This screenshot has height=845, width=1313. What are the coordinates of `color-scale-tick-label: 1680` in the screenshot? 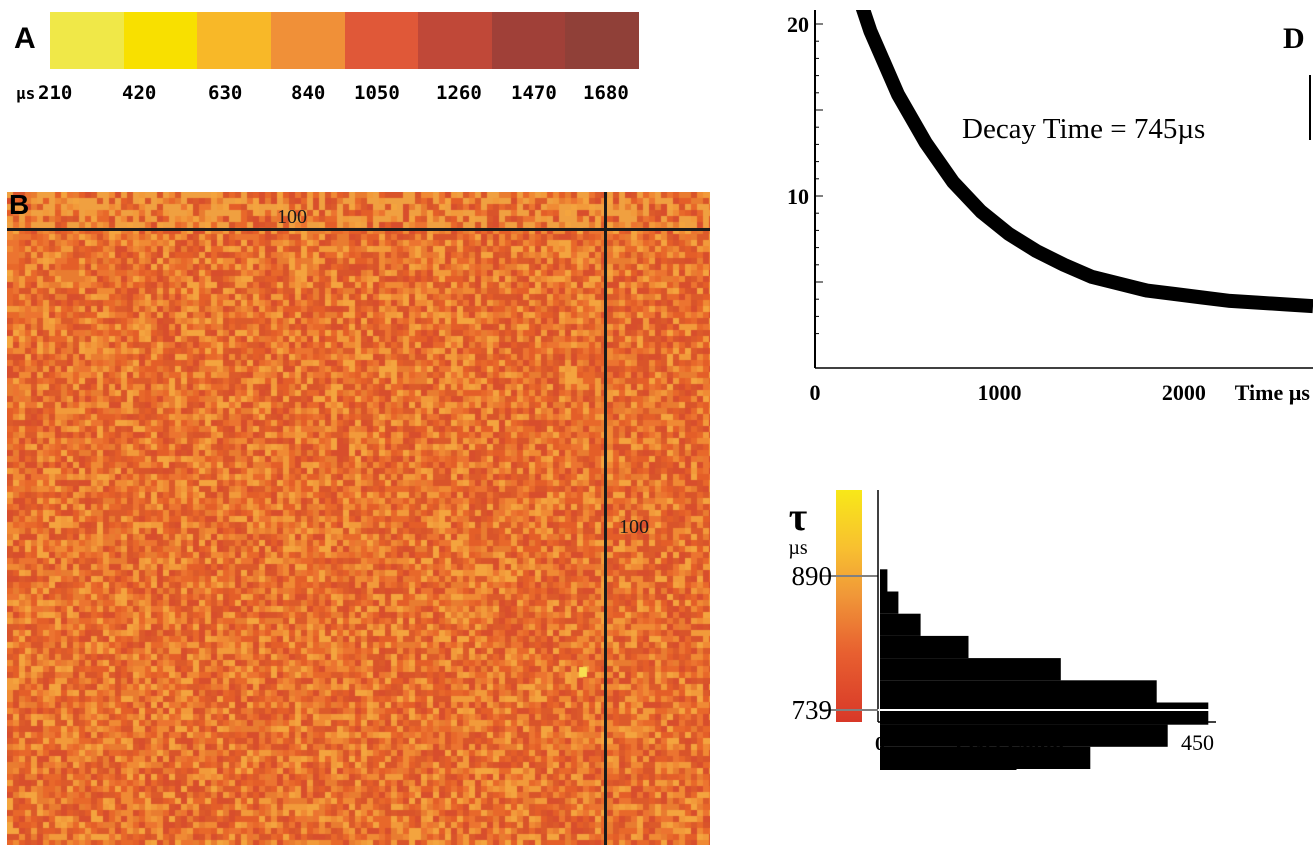 It's located at (606, 93).